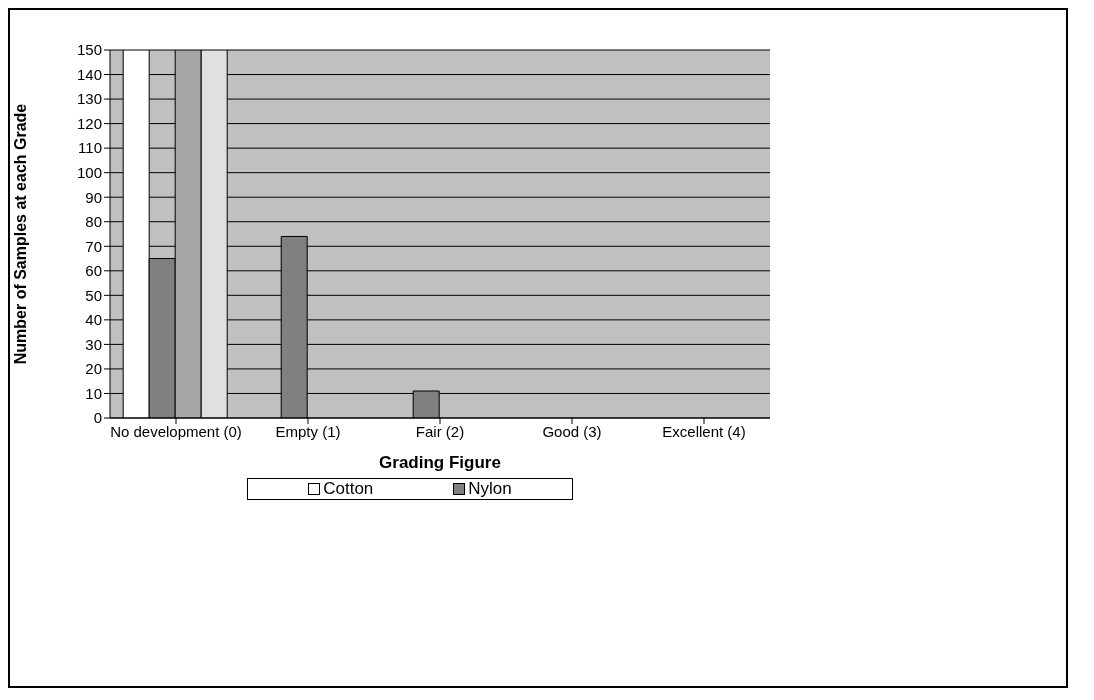 This screenshot has height=700, width=1094. Describe the element at coordinates (93, 222) in the screenshot. I see `y-tick-label: 80` at that location.